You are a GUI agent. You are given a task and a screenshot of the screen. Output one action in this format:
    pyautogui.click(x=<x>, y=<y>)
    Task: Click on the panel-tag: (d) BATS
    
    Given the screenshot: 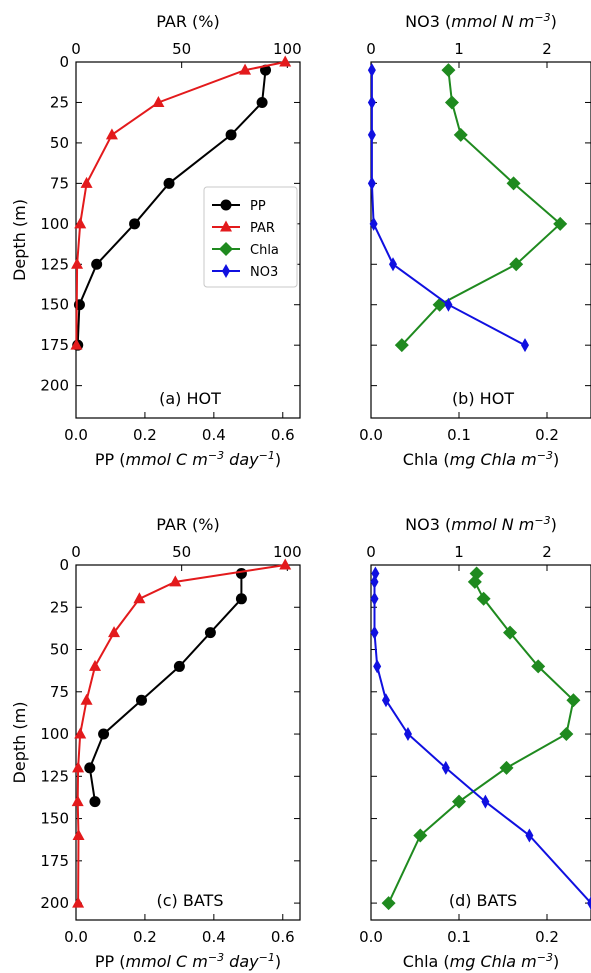 What is the action you would take?
    pyautogui.click(x=483, y=900)
    